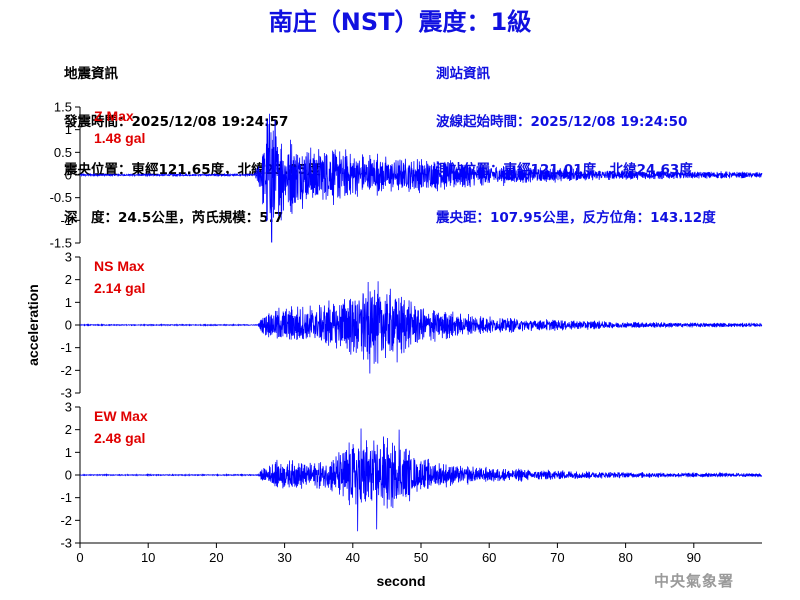  Describe the element at coordinates (119, 438) in the screenshot. I see `max-value-ew: 2.48 gal` at that location.